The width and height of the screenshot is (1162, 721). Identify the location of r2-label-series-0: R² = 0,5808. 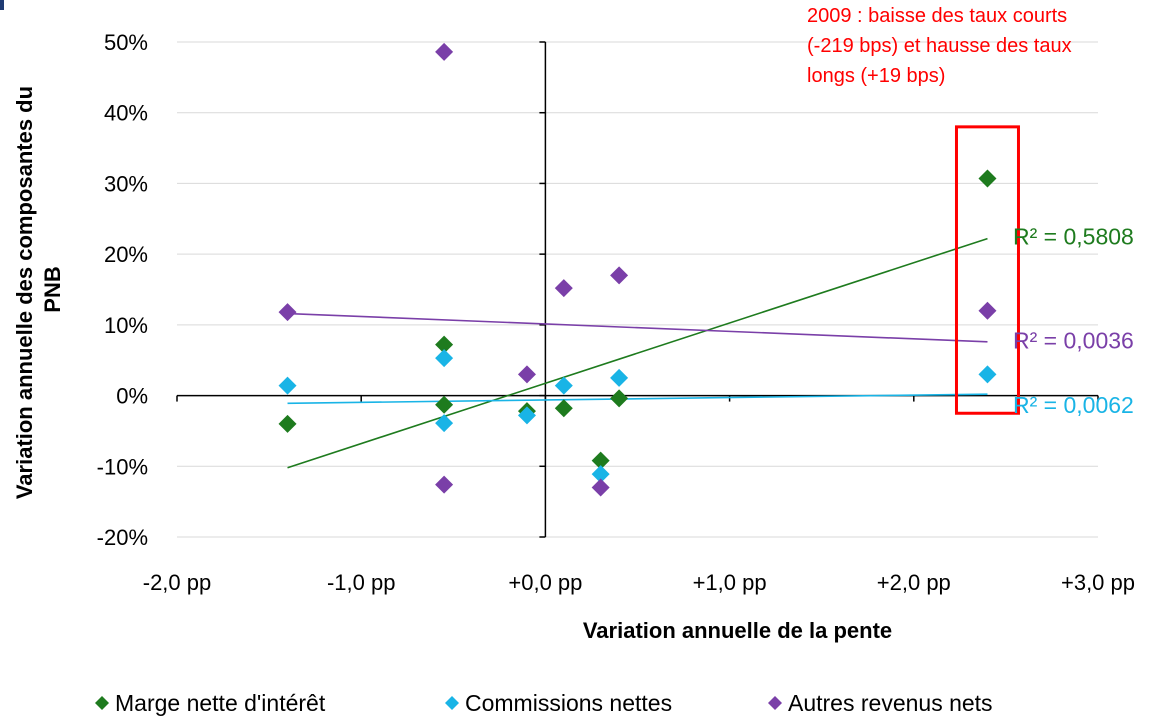
(1073, 236).